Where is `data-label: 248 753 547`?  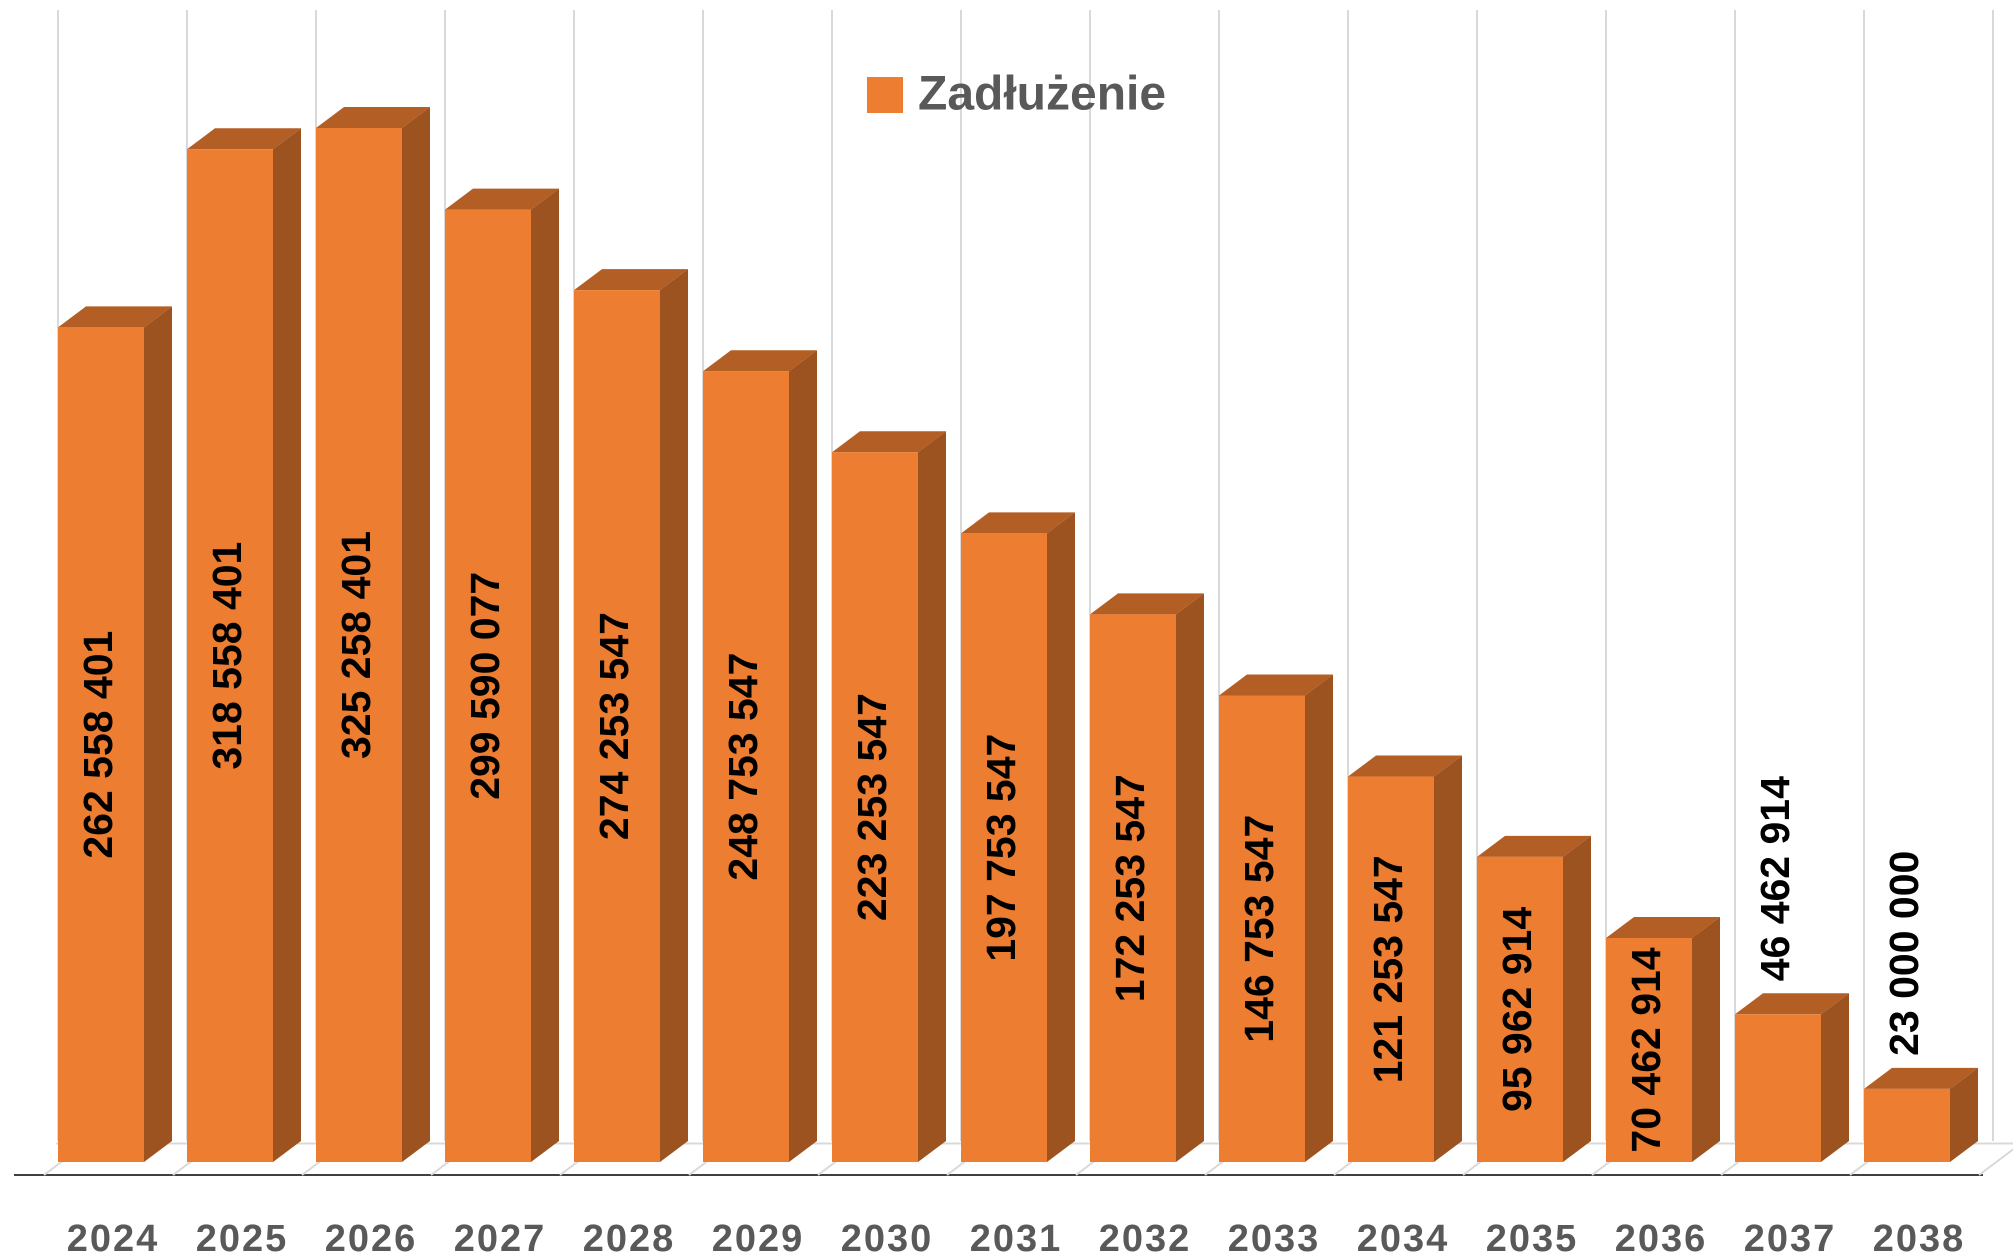 data-label: 248 753 547 is located at coordinates (743, 767).